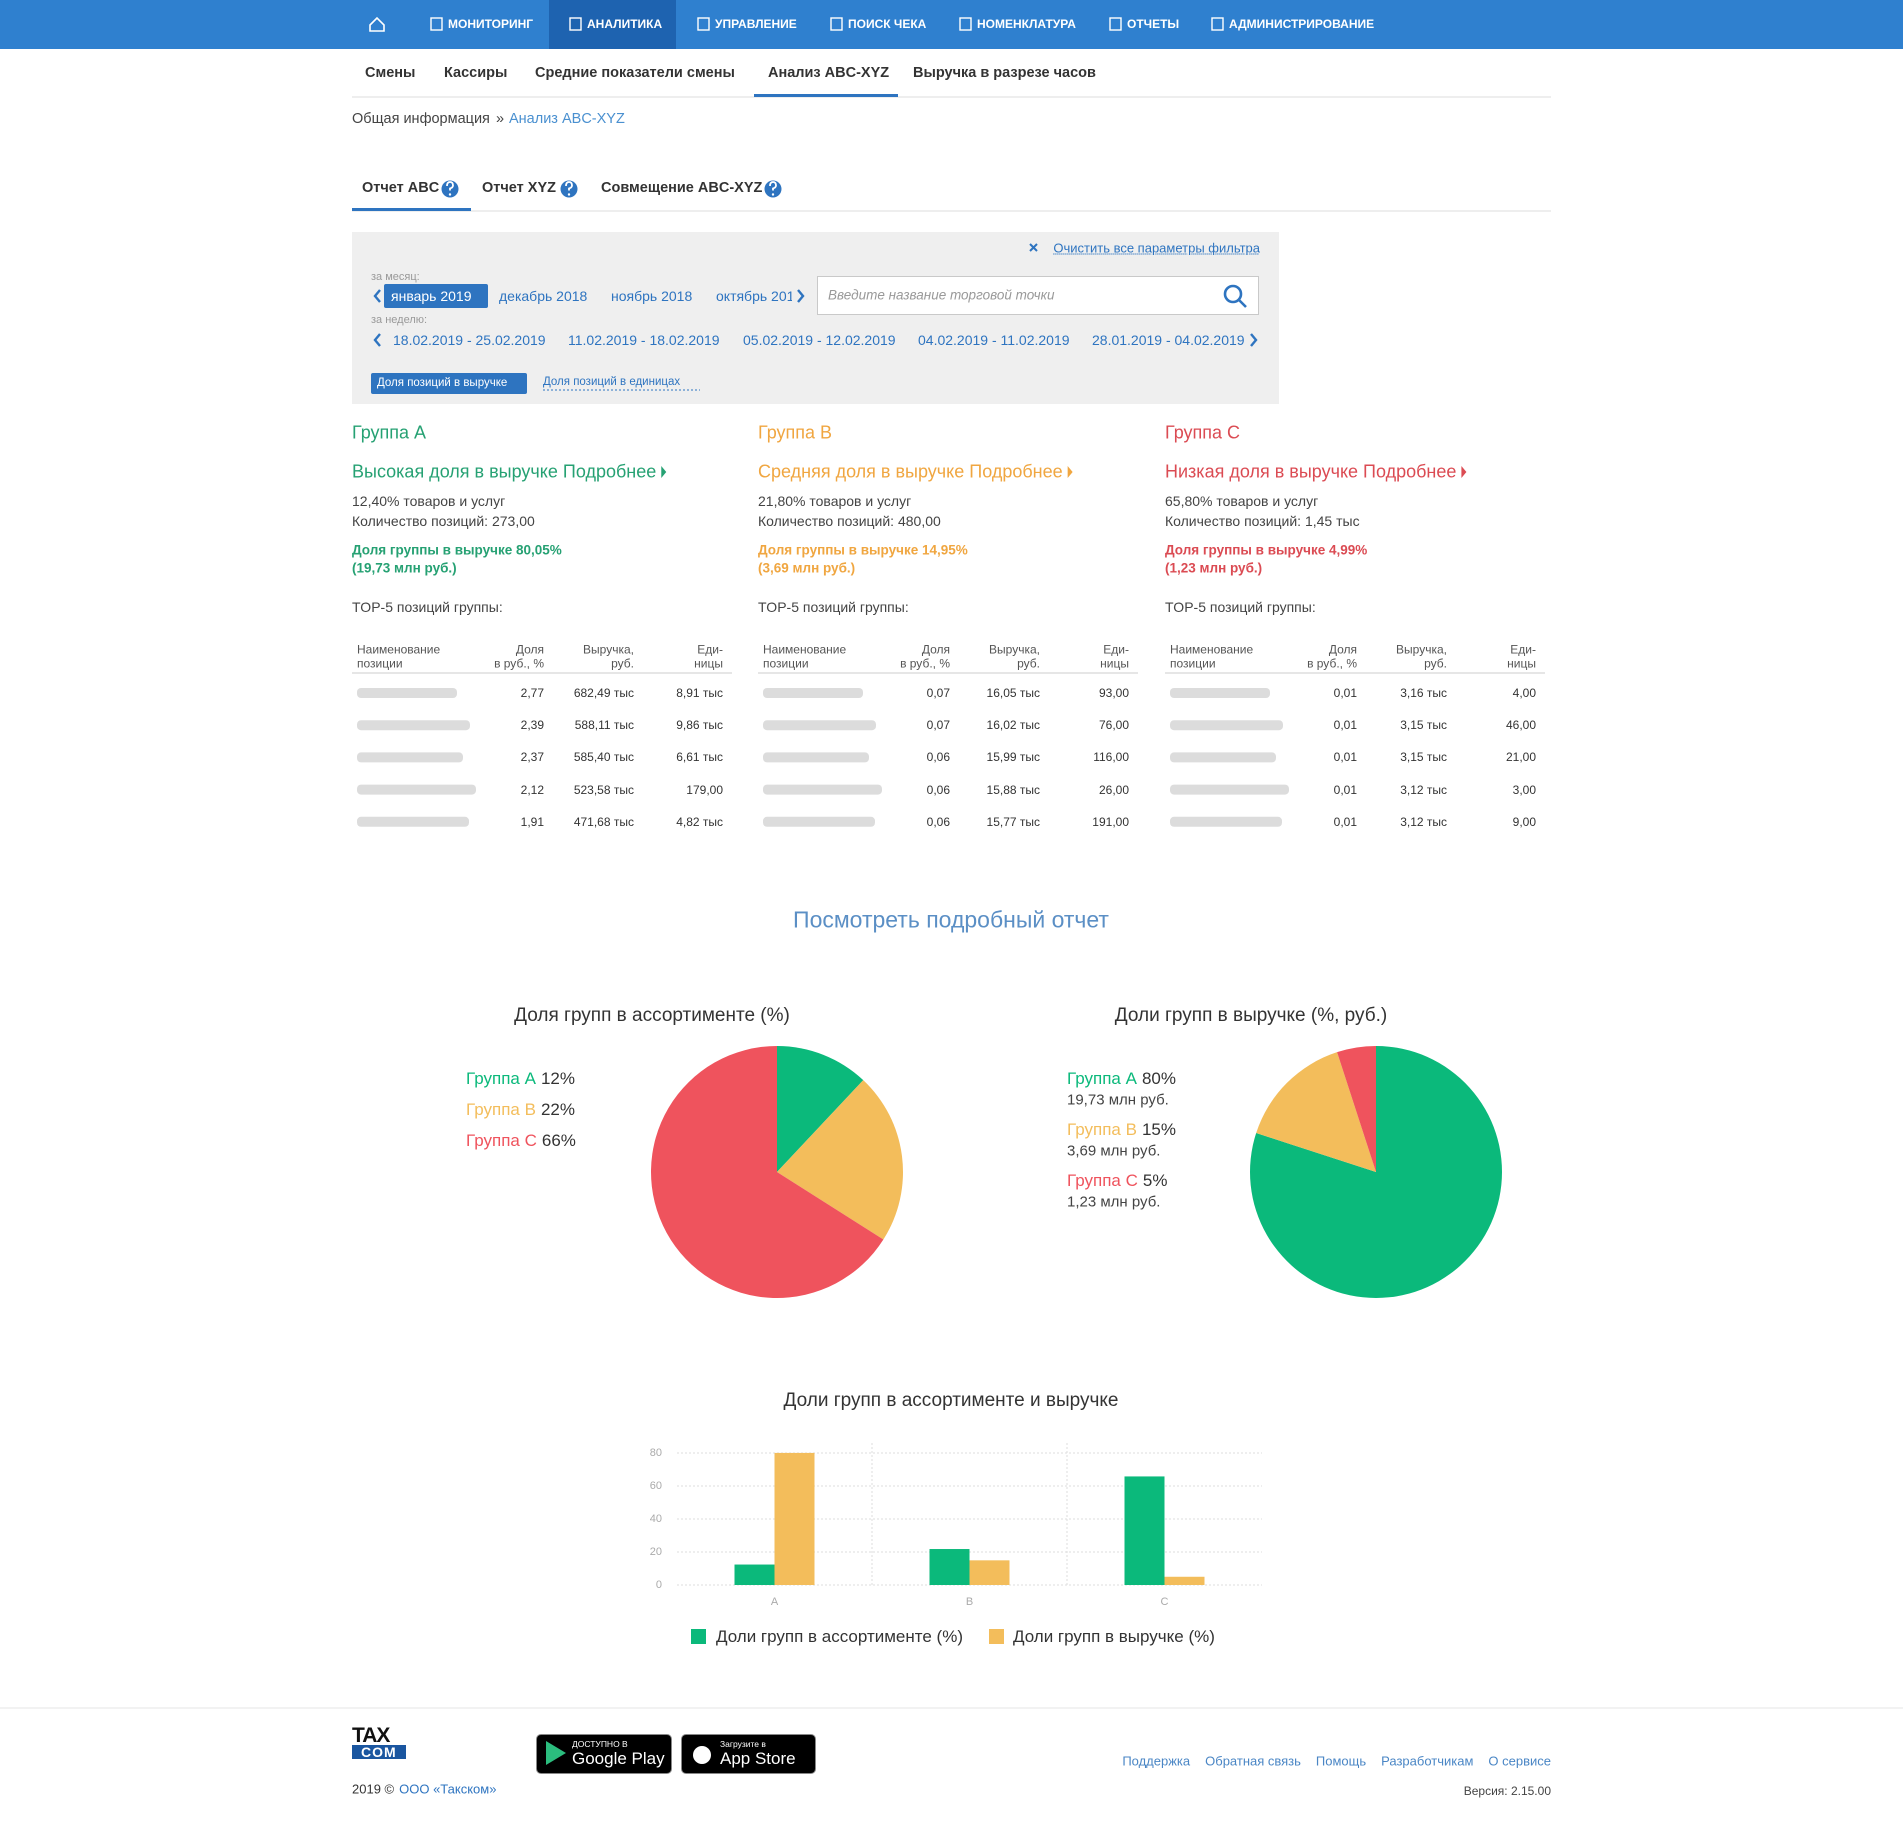 The image size is (1903, 1822). I want to click on mode: Доля позиций в выручке, so click(442, 383).